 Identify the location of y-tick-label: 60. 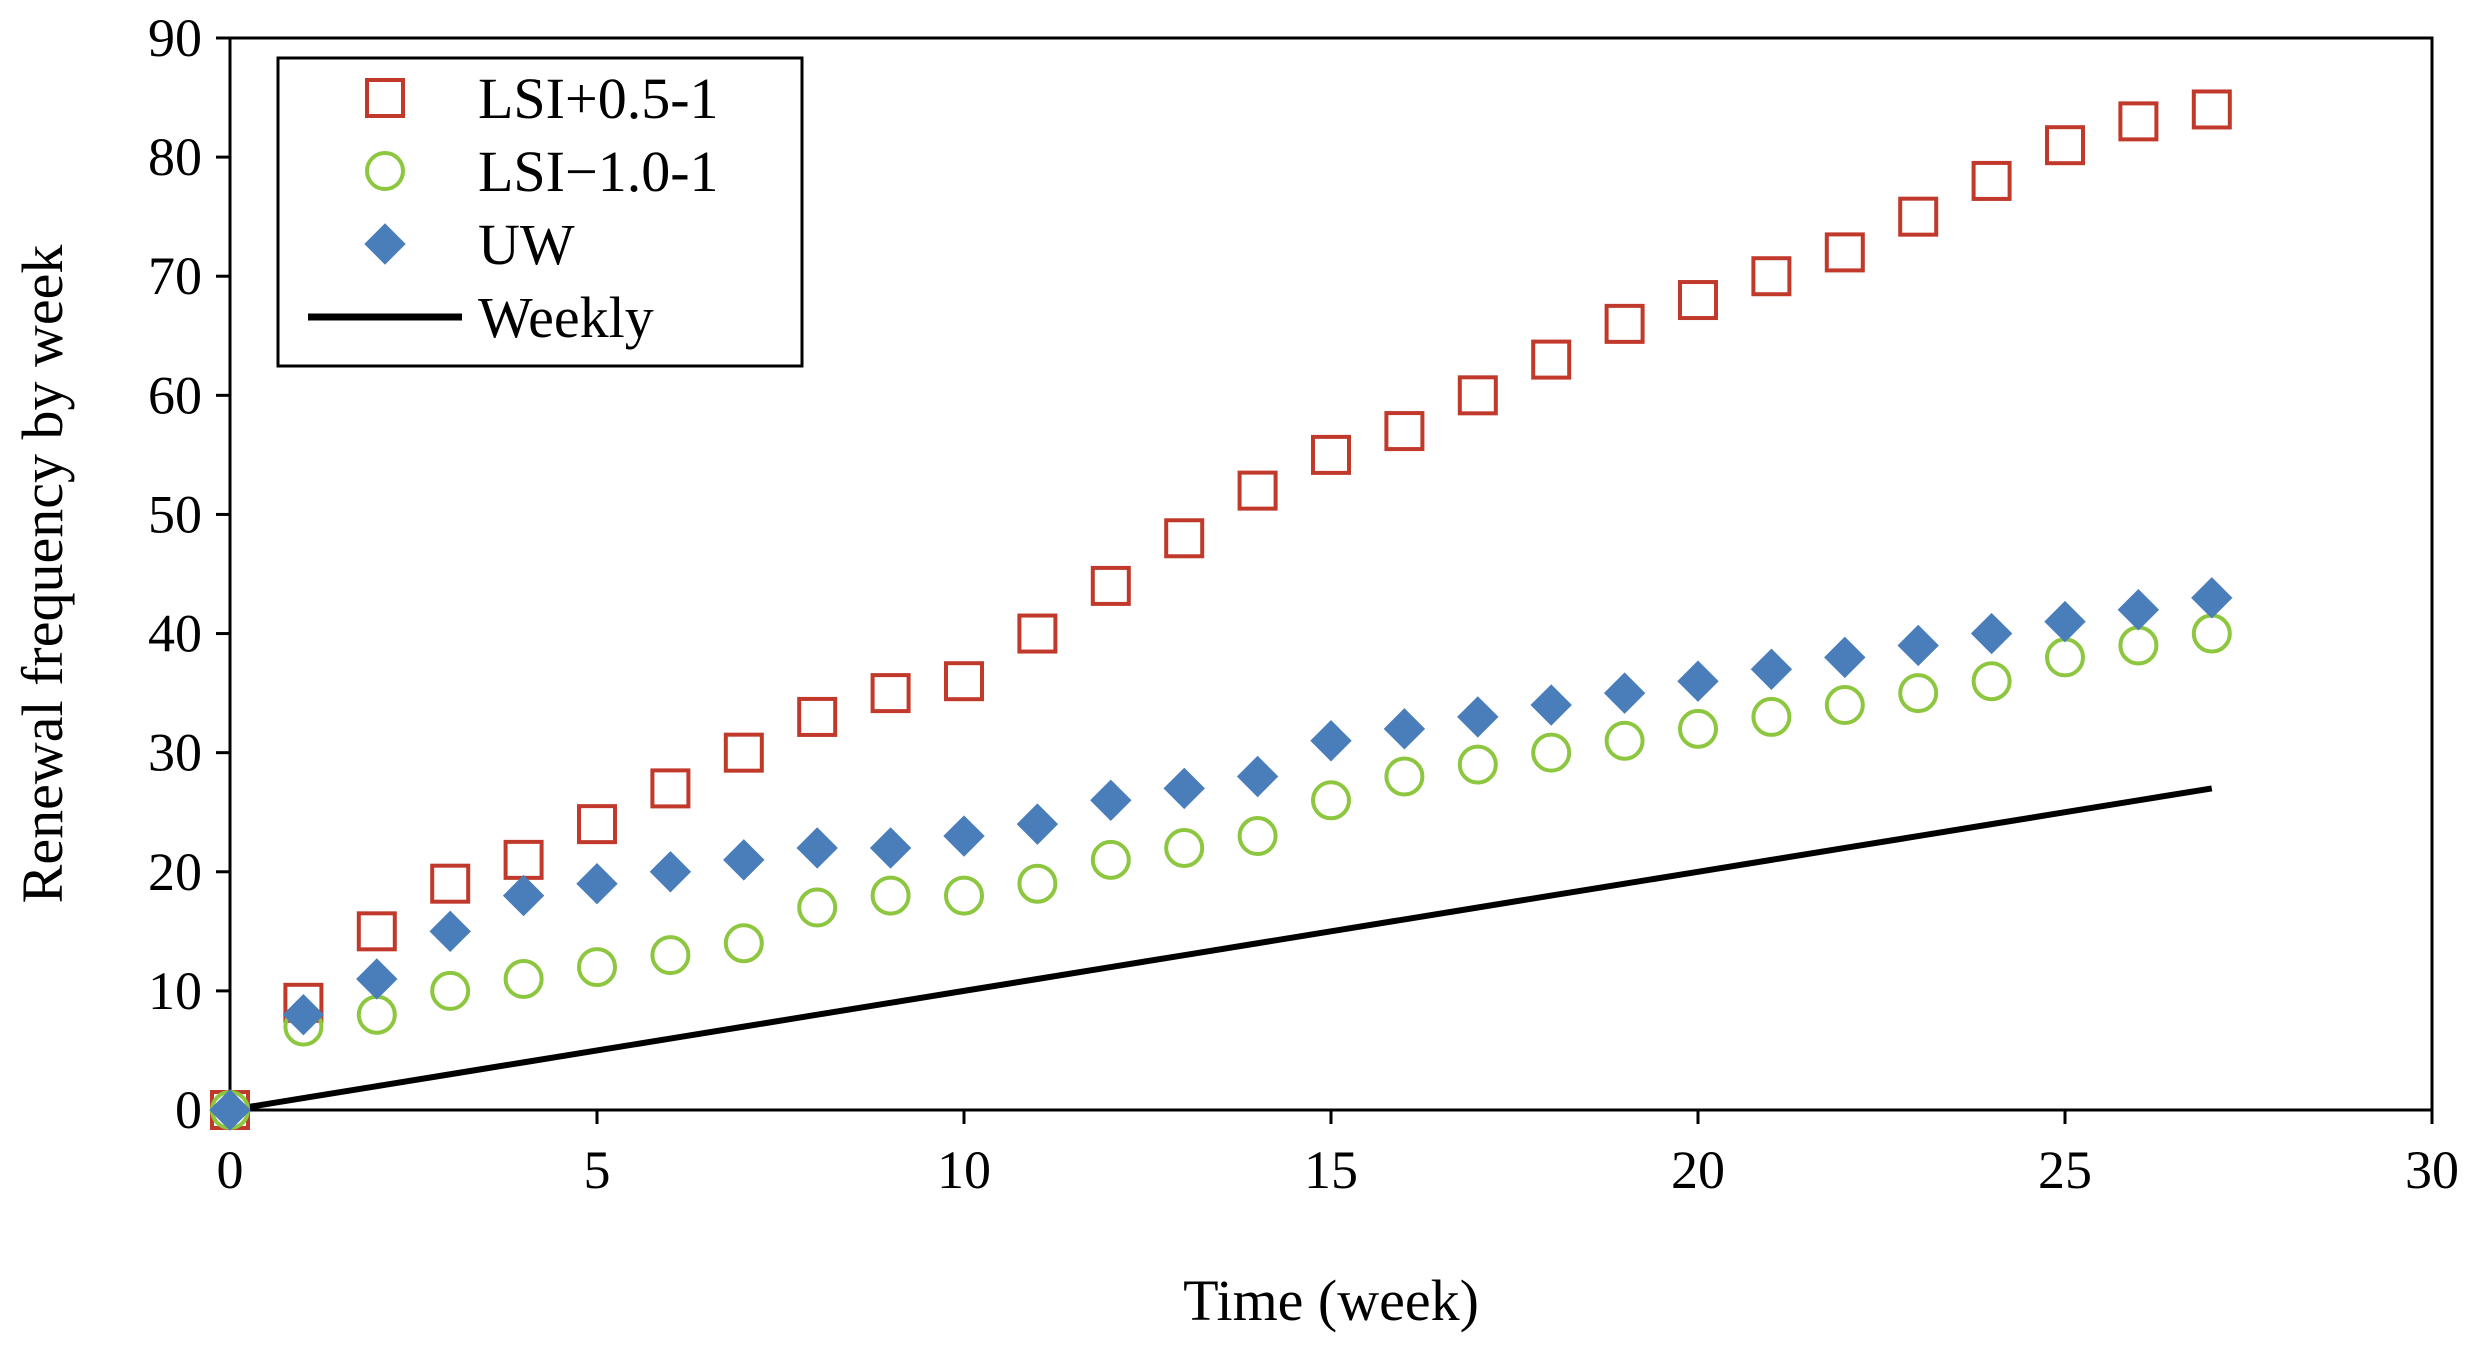
(175, 395).